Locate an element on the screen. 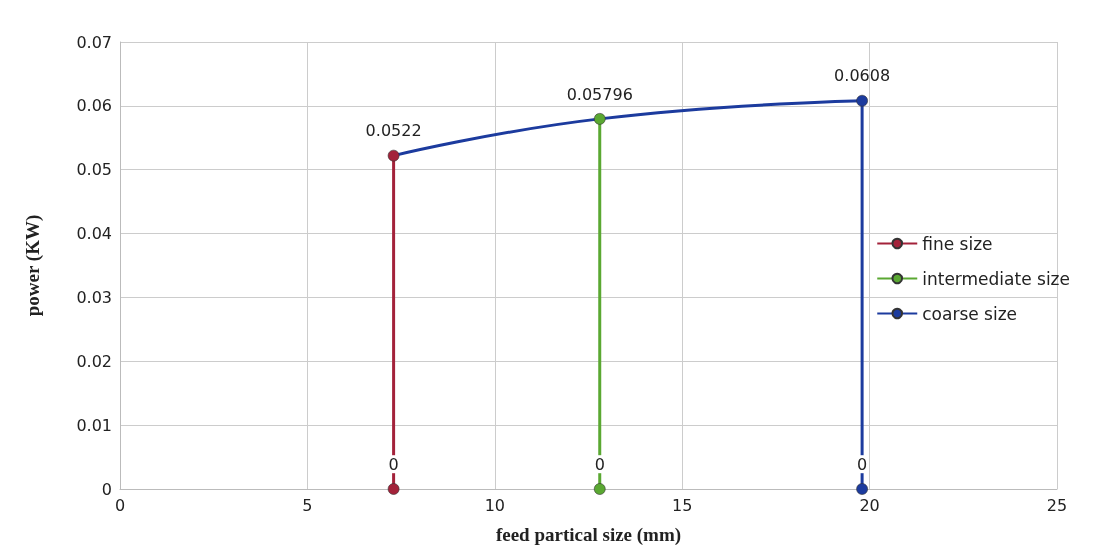  y-tick-label: 0.01 is located at coordinates (94, 425).